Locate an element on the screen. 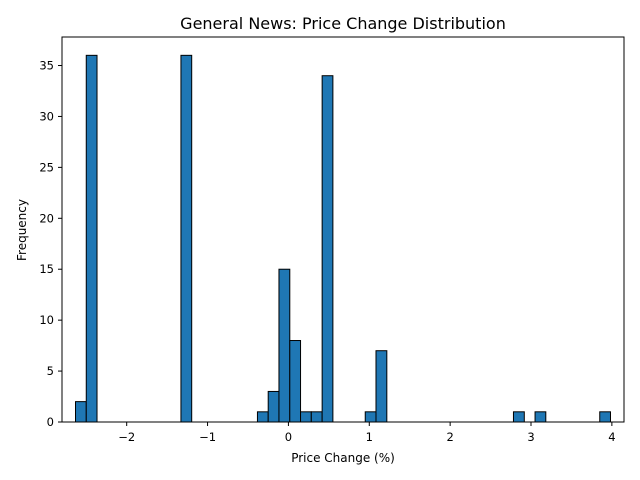 The image size is (640, 480). y-tick-label: 35 is located at coordinates (46, 66).